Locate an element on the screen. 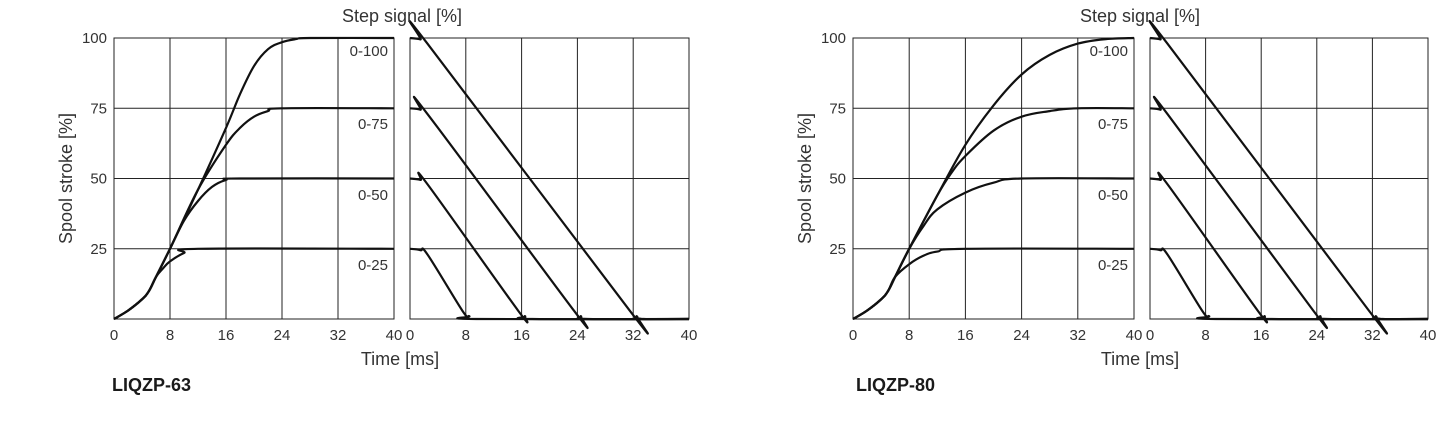 Image resolution: width=1456 pixels, height=431 pixels. model-title: LIQZP-80 is located at coordinates (895, 385).